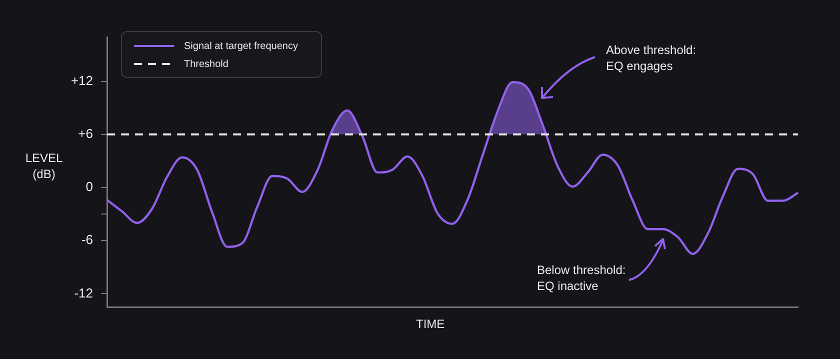  Describe the element at coordinates (430, 324) in the screenshot. I see `x-axis-title: TIME` at that location.